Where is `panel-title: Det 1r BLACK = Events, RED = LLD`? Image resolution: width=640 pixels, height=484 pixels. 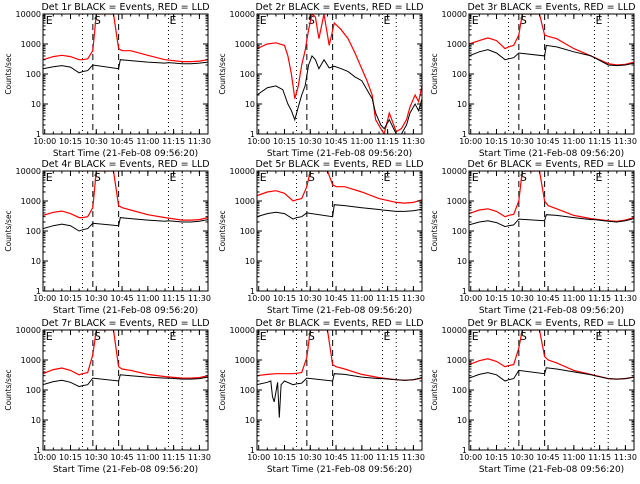 panel-title: Det 1r BLACK = Events, RED = LLD is located at coordinates (125, 7).